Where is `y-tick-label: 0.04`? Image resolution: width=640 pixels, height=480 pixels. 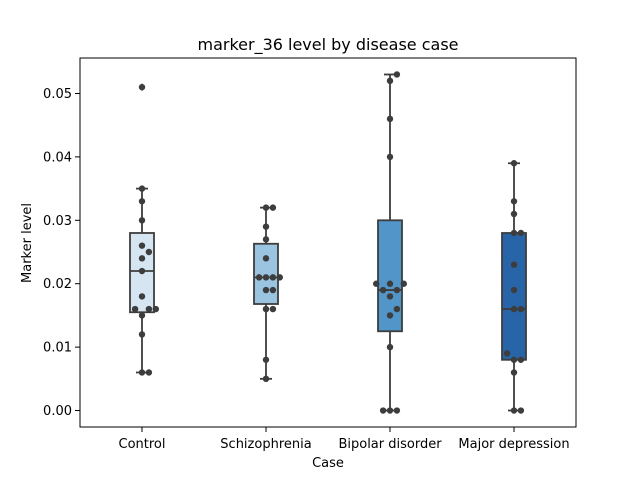
y-tick-label: 0.04 is located at coordinates (57, 157).